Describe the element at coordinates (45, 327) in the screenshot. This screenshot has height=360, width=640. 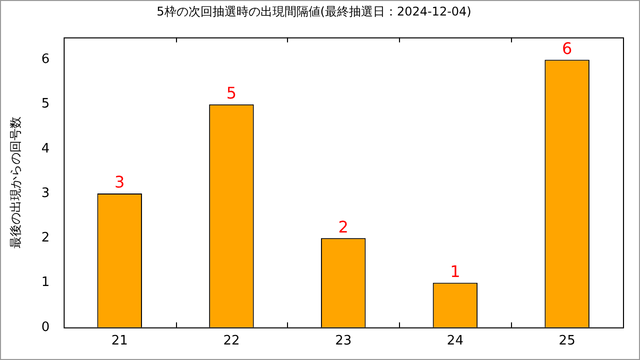
I see `y-tick-label: 0` at that location.